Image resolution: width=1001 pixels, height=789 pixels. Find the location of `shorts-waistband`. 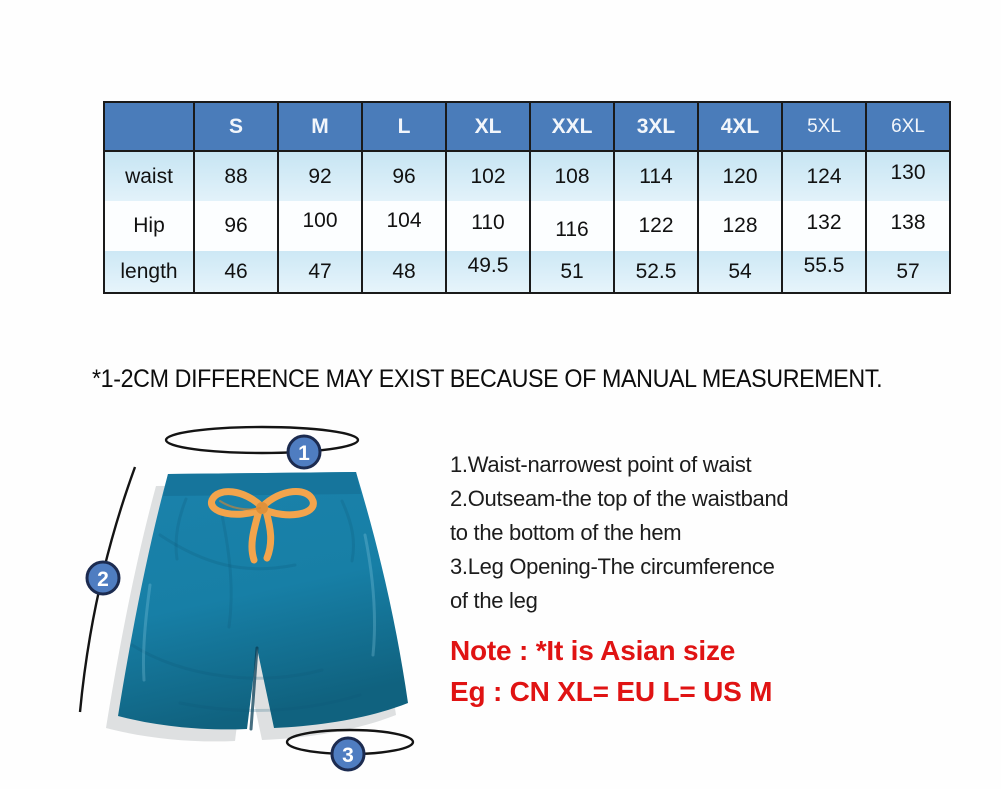

shorts-waistband is located at coordinates (262, 484).